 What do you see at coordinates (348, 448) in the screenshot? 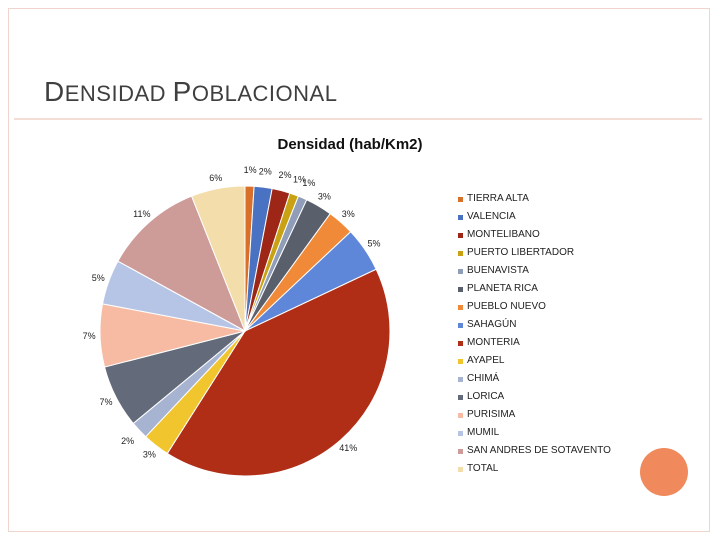
I see `data-label-monteria: 41%` at bounding box center [348, 448].